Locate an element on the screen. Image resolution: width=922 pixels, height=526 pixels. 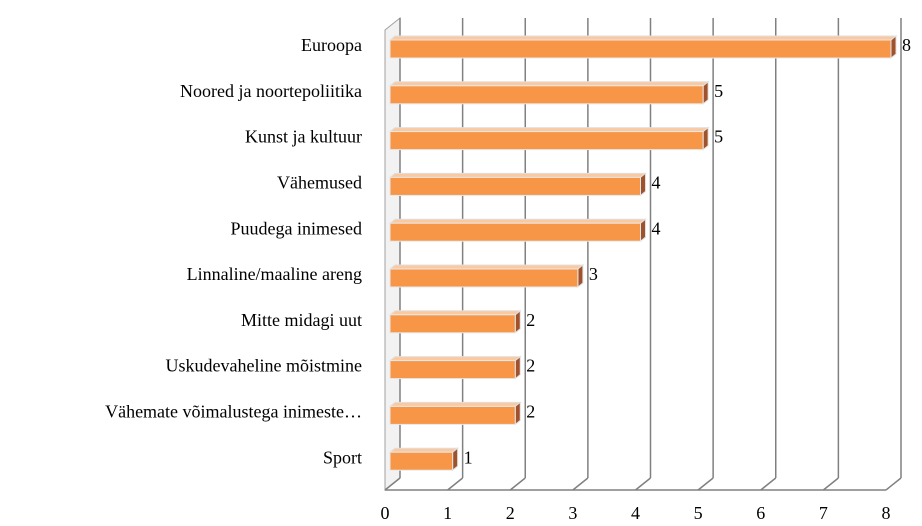
y-tick-label: Vähemused is located at coordinates (319, 183).